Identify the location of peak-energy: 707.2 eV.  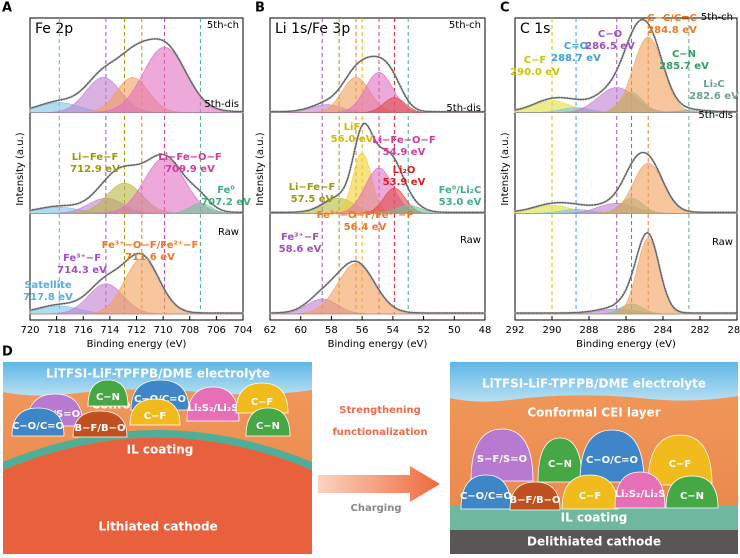
(226, 202).